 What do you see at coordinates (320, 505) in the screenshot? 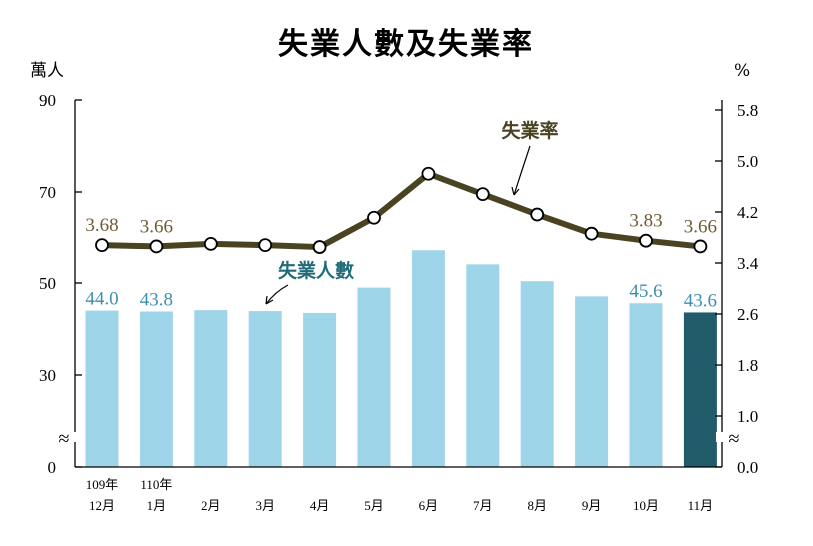
I see `x-label-month: 4月` at bounding box center [320, 505].